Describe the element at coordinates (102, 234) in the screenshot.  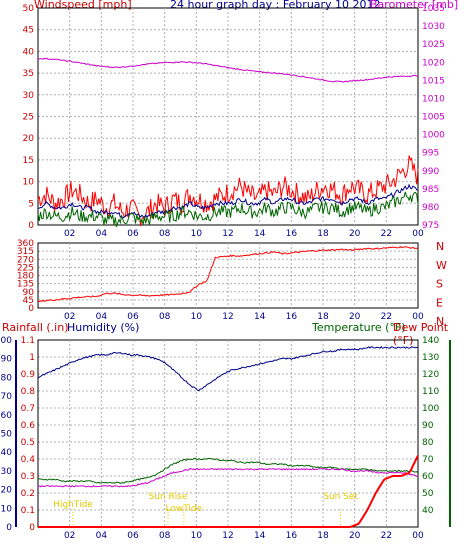
I see `x-tick-label-1: 04` at that location.